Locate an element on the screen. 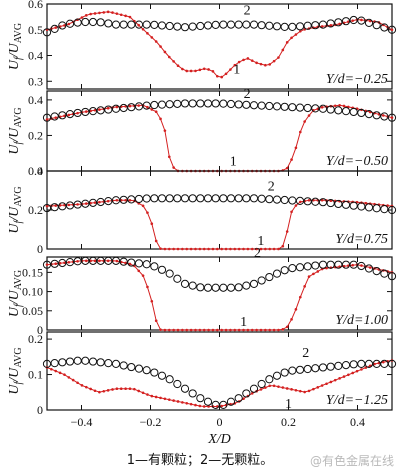 The height and width of the screenshot is (471, 400). y-tick-label: 0.2 is located at coordinates (35, 135).